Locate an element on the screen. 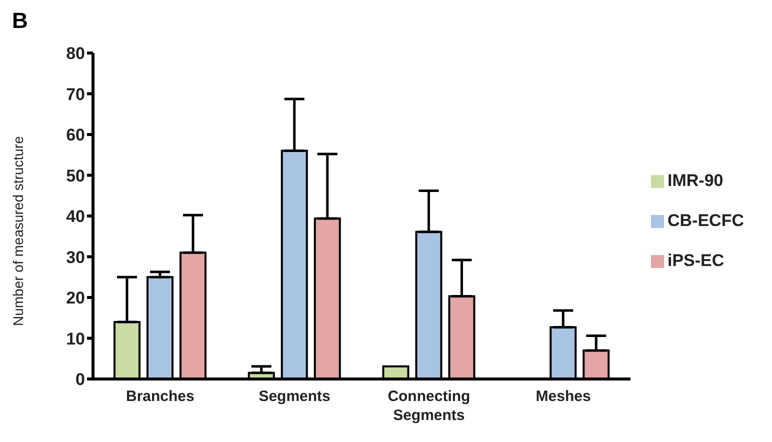 The height and width of the screenshot is (442, 772). y-tick-label: 40 is located at coordinates (75, 216).